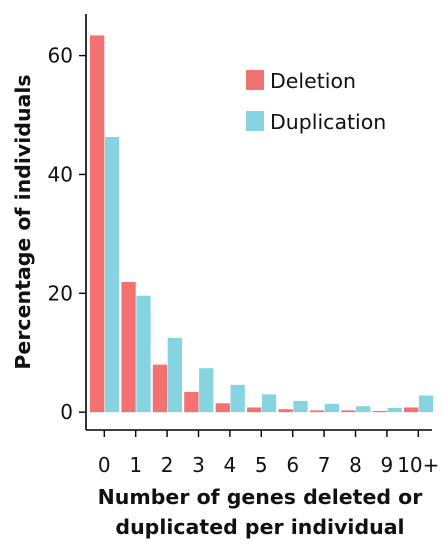 This screenshot has width=445, height=551. I want to click on x-tick-label-1: 1, so click(135, 465).